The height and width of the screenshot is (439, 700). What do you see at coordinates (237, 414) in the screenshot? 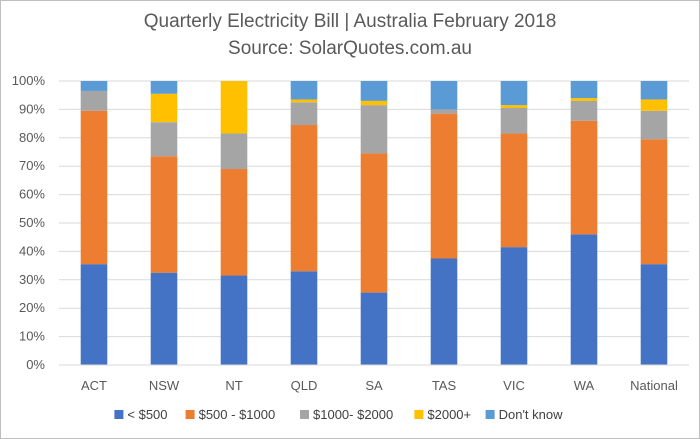
I see `legend-label: $500 - $1000` at bounding box center [237, 414].